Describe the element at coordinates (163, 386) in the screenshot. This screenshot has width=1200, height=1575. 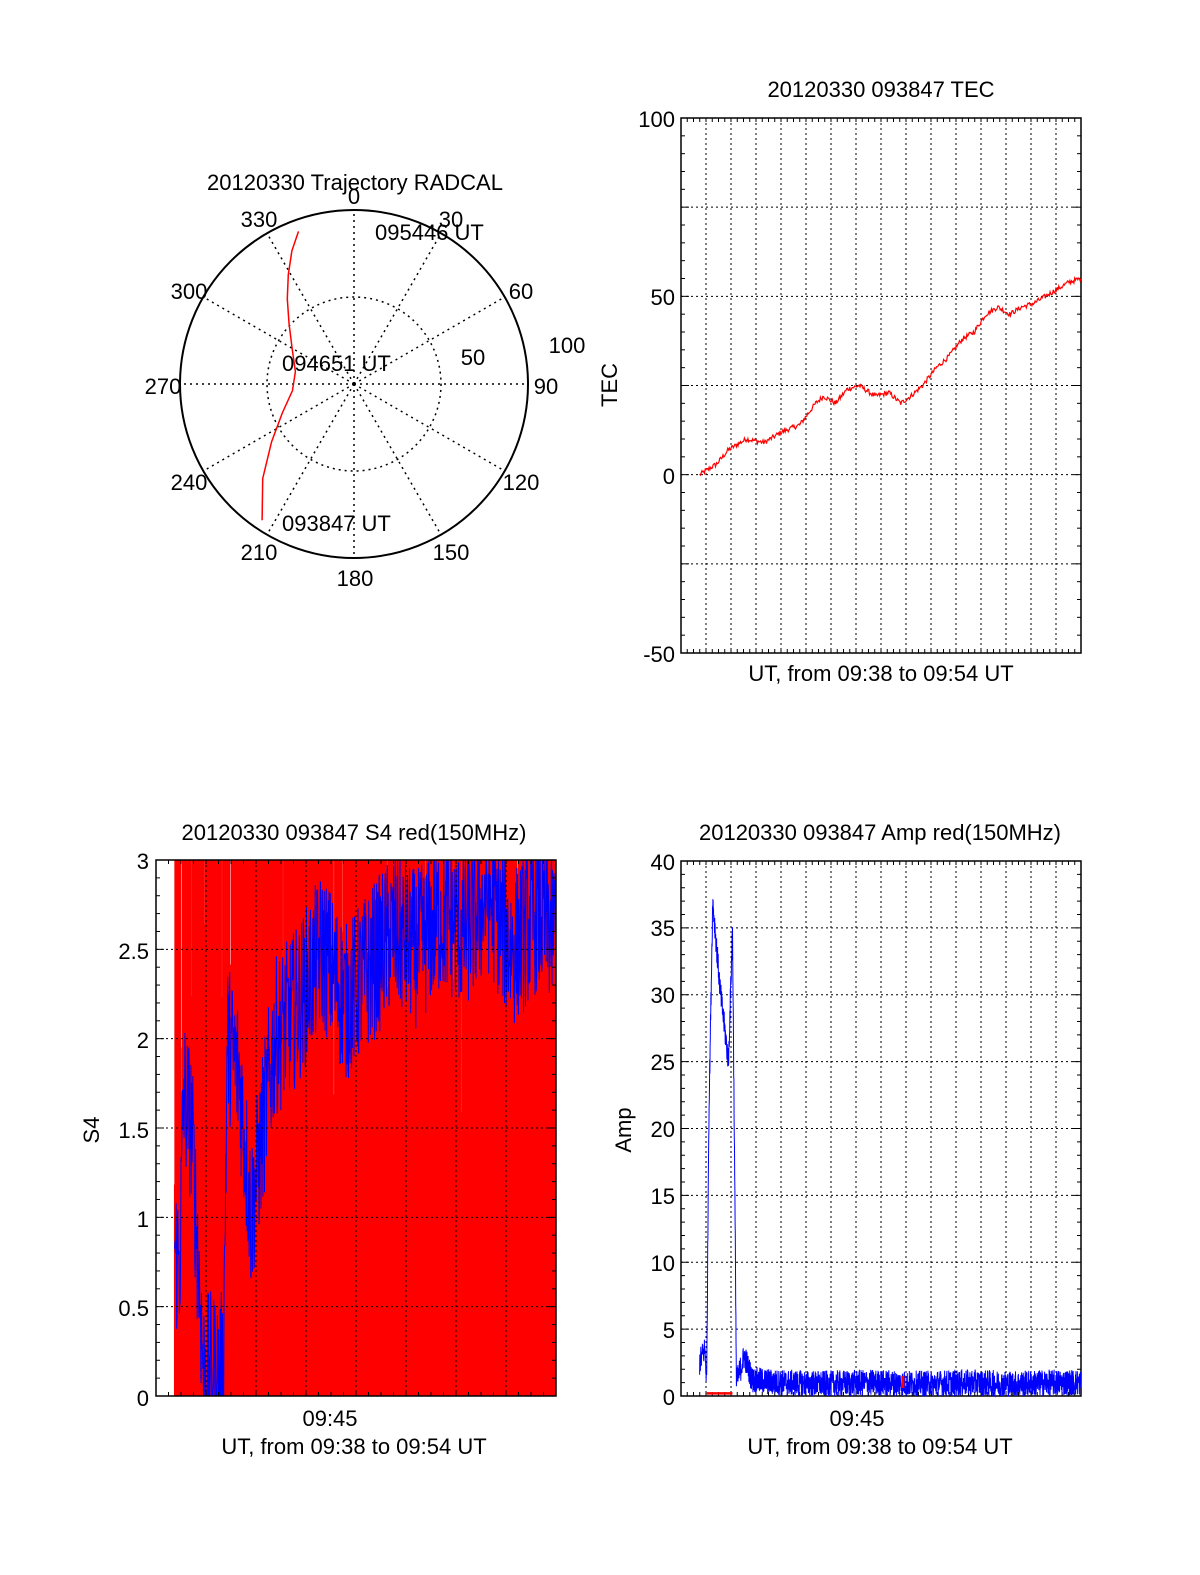
I see `az-label-270: 270` at that location.